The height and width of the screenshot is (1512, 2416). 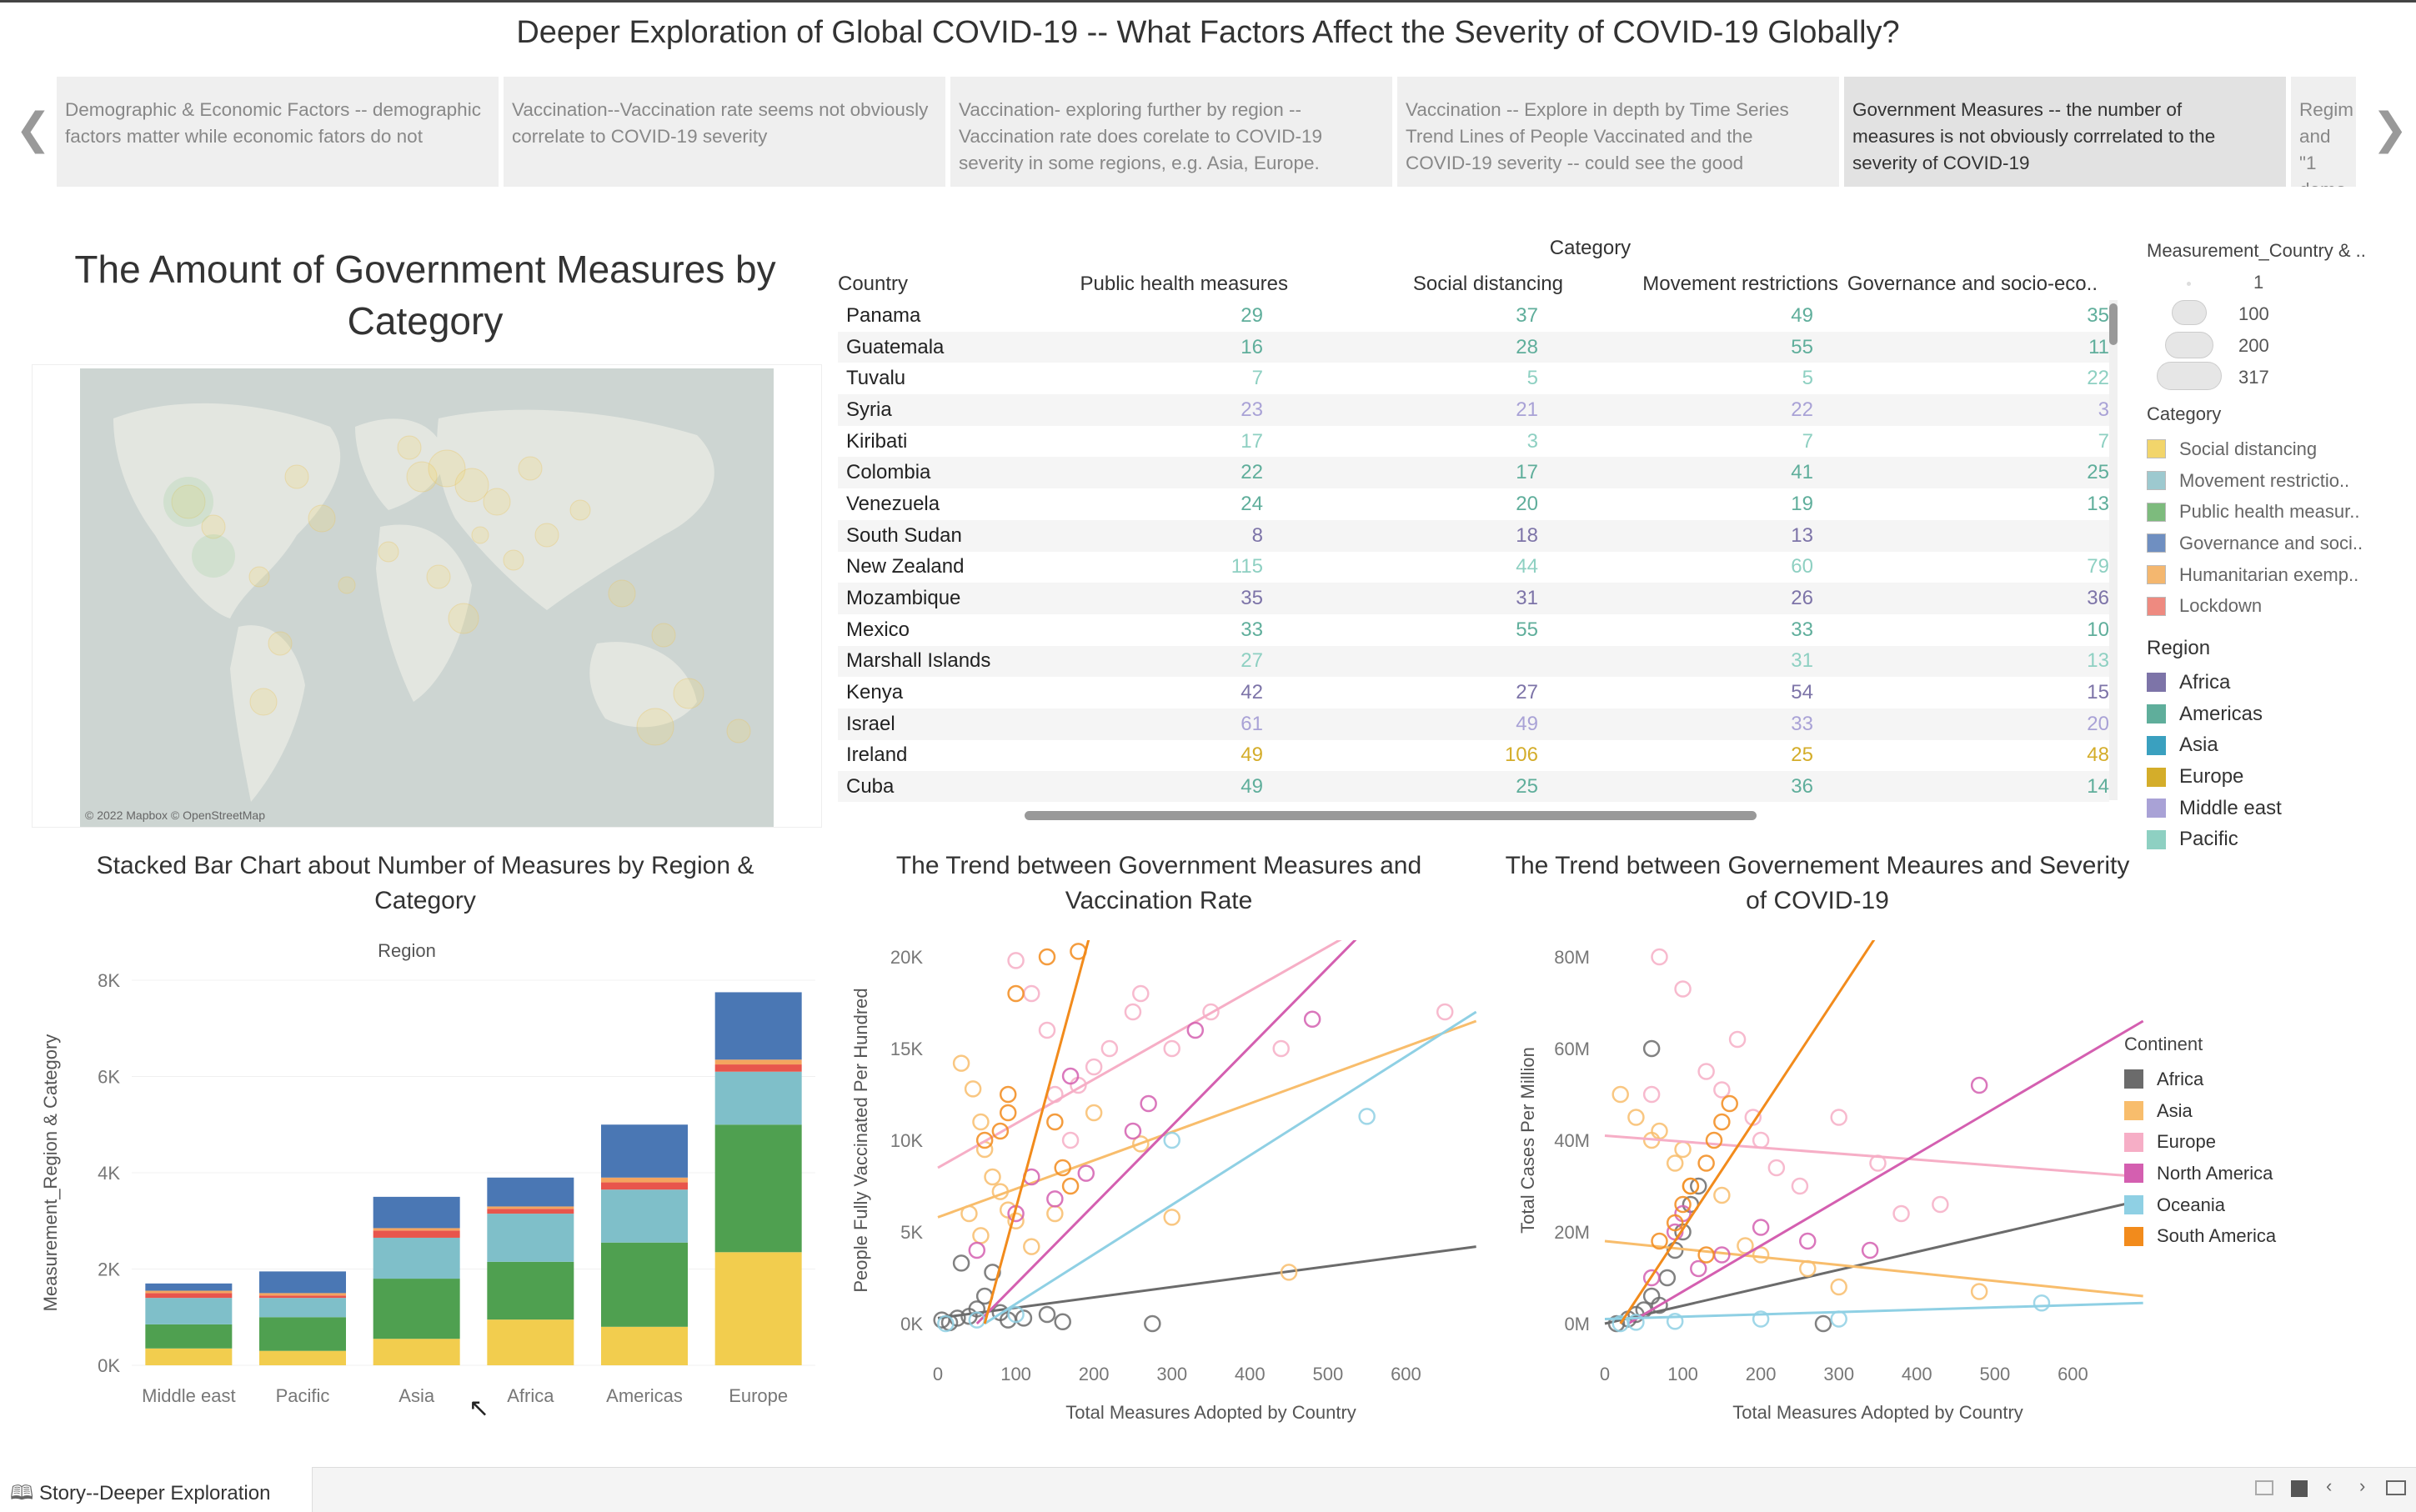 What do you see at coordinates (2329, 1485) in the screenshot?
I see `prev-sheet-icon: ‹` at bounding box center [2329, 1485].